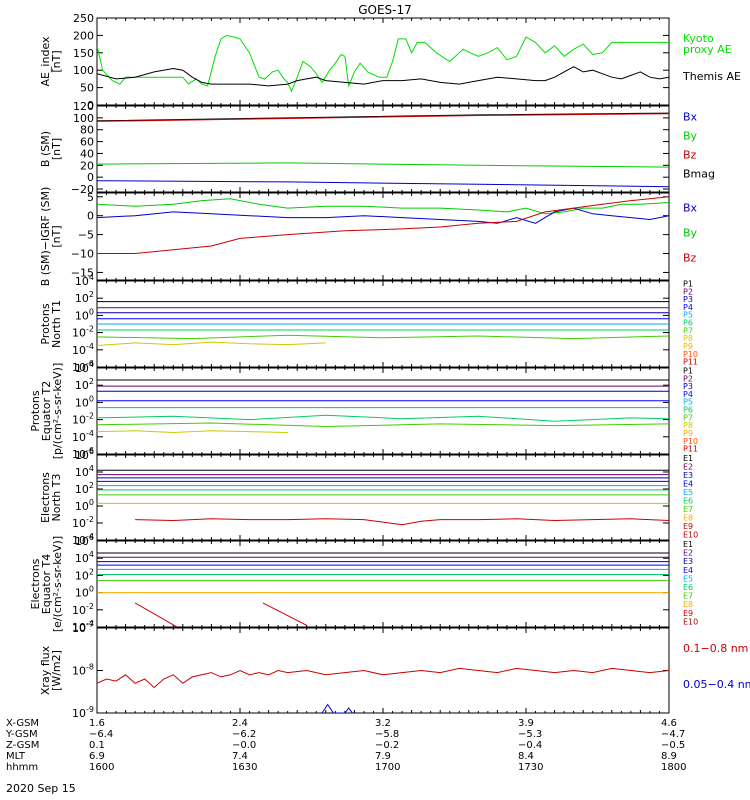 This screenshot has height=800, width=750. What do you see at coordinates (87, 165) in the screenshot?
I see `y-tick-label: 20` at bounding box center [87, 165].